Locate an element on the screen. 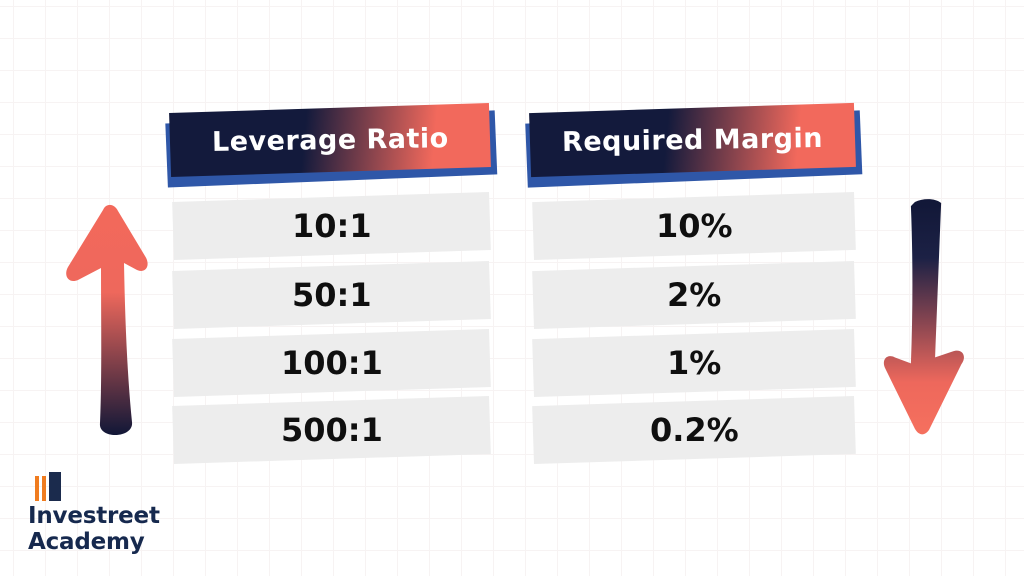 The width and height of the screenshot is (1024, 576). table-row: 10% is located at coordinates (694, 226).